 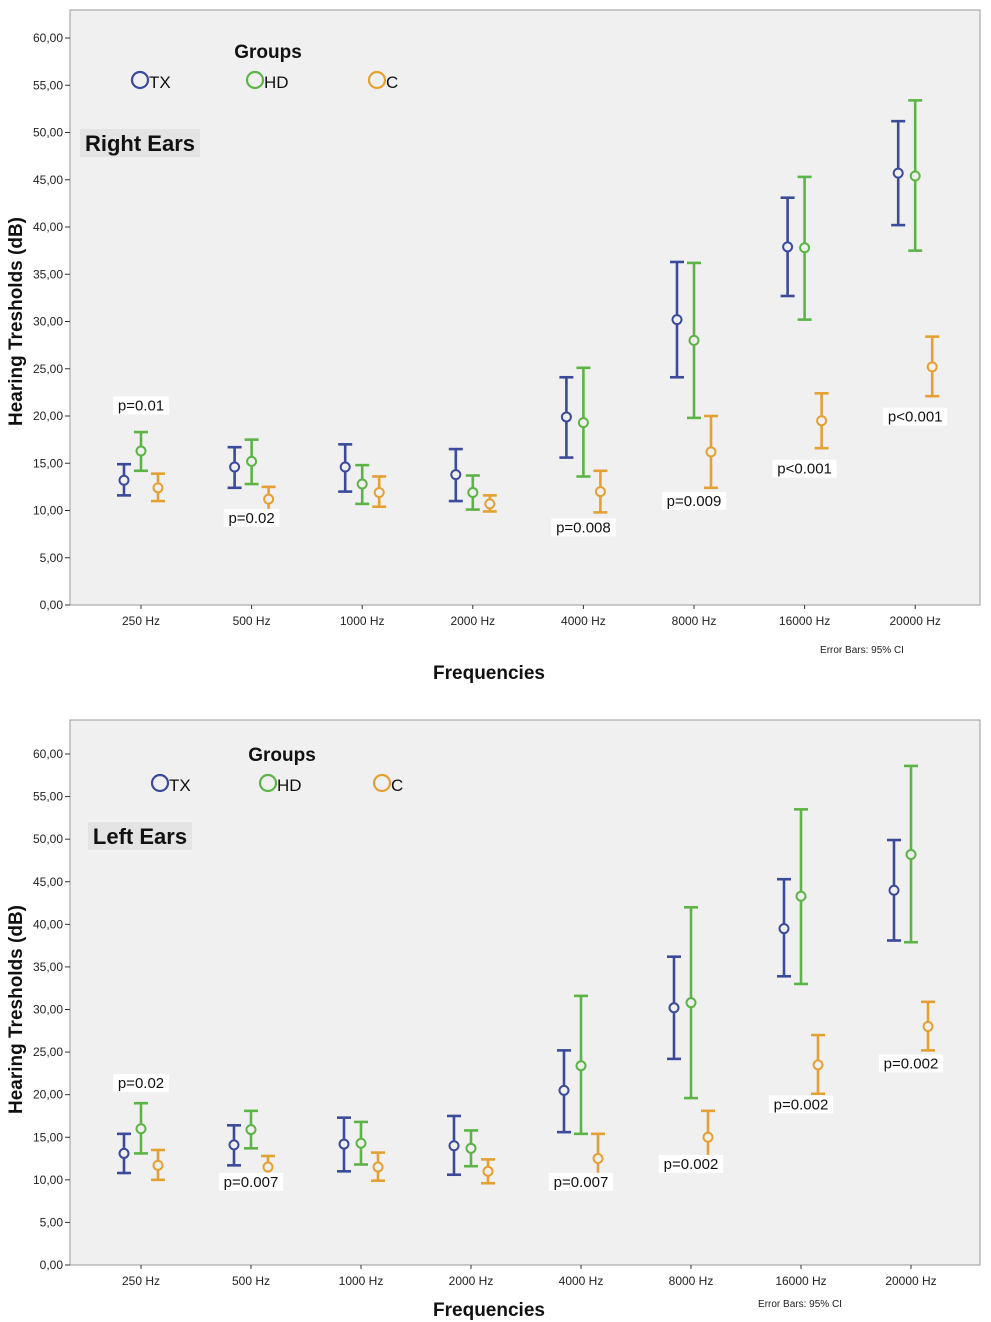 I want to click on legend-label-hd: HD, so click(x=289, y=785).